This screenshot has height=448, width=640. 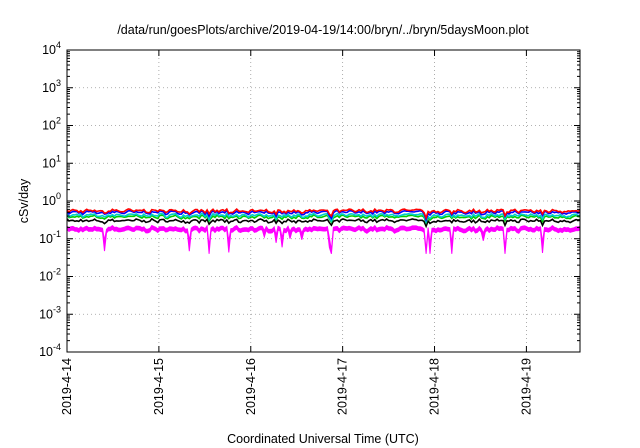 I want to click on y-tick-label: 10⁰, so click(x=51, y=199).